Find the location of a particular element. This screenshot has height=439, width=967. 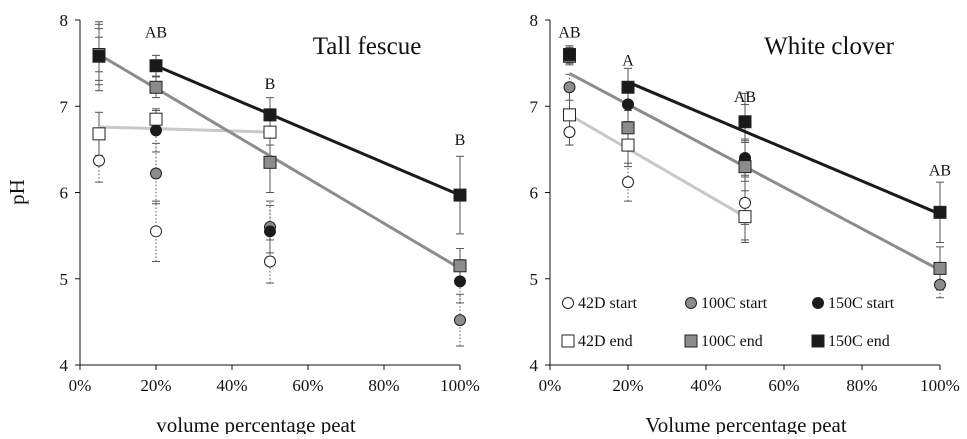

legend-label: 150C start is located at coordinates (861, 303).